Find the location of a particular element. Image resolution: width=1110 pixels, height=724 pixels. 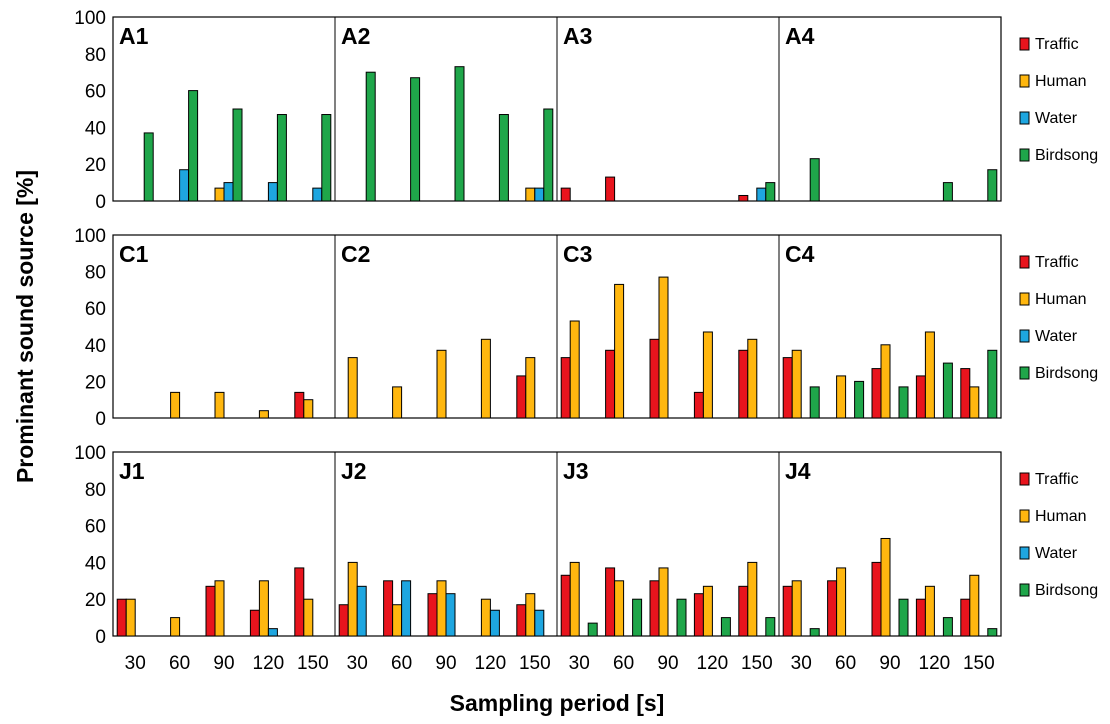

panel-label-J1: J1 is located at coordinates (132, 471).